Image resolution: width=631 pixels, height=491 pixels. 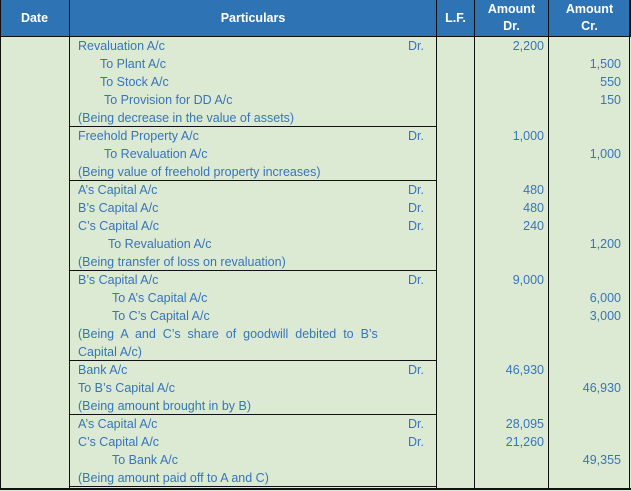 I want to click on debit-amount: 28,095, so click(x=524, y=424).